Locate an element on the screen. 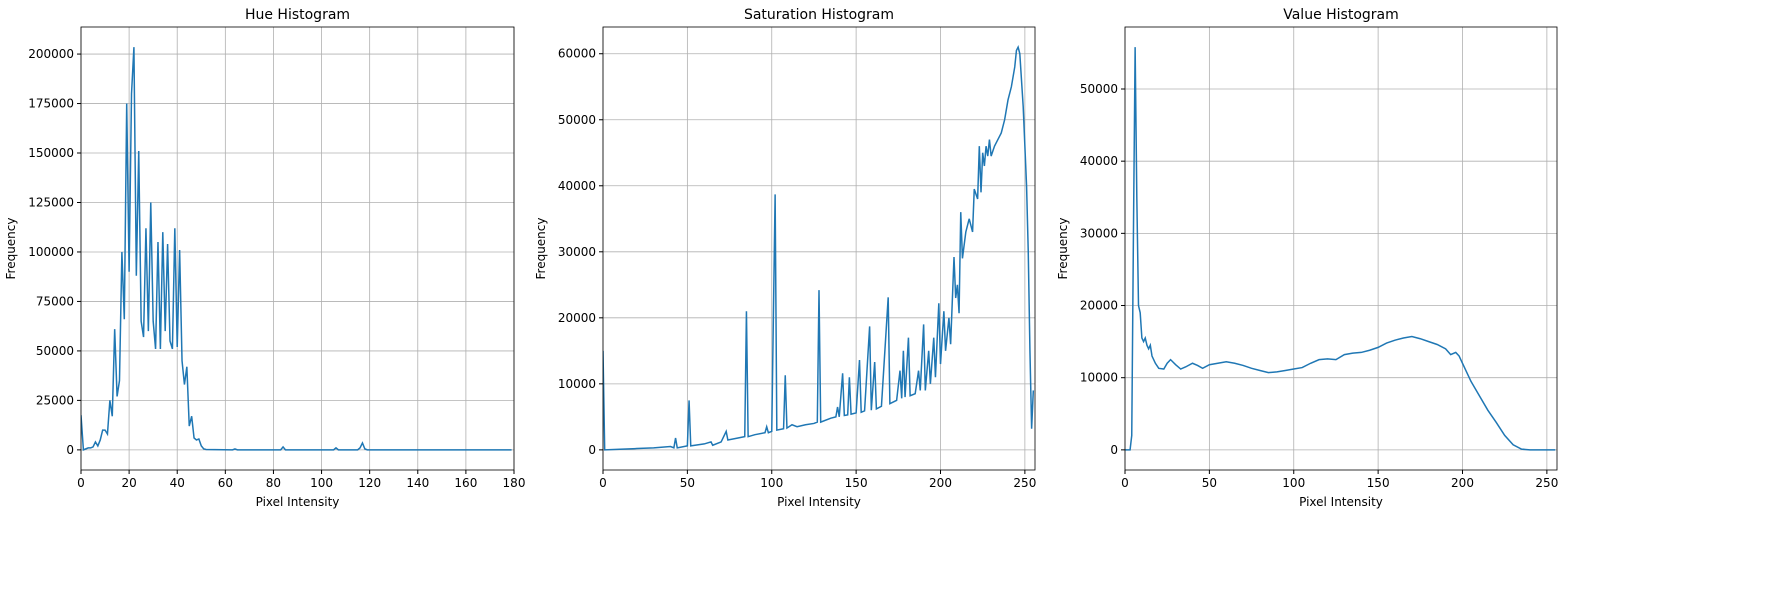  x-tick-label: 80 is located at coordinates (273, 483).